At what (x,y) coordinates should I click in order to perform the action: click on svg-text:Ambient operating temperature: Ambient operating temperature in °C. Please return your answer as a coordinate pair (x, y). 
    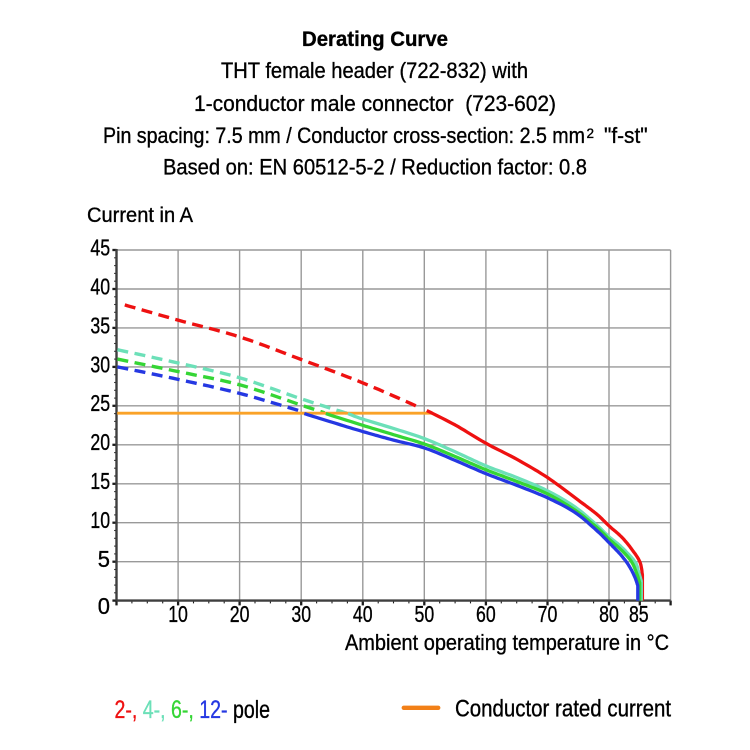
    Looking at the image, I should click on (507, 642).